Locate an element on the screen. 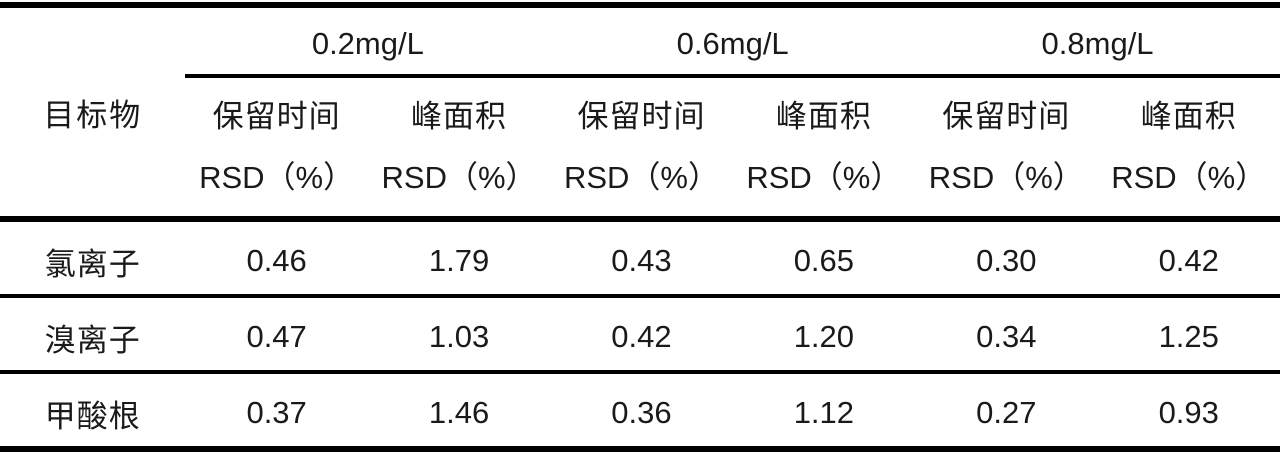 This screenshot has width=1280, height=452. header-peak-area-rsd-0-8: 峰面积 RSD（%） is located at coordinates (1188, 149).